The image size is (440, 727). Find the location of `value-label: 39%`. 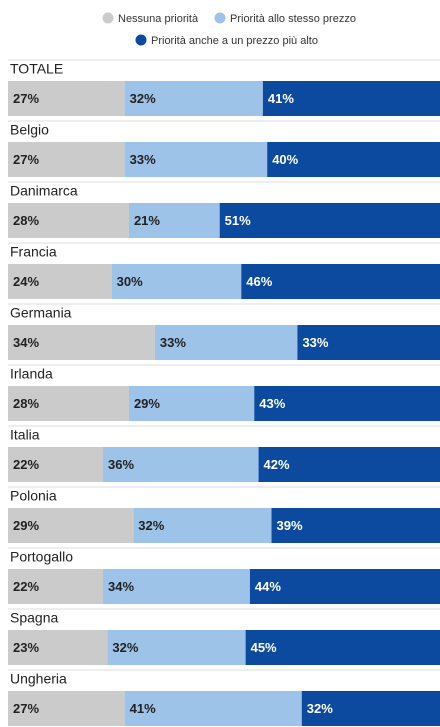

value-label: 39% is located at coordinates (290, 525).